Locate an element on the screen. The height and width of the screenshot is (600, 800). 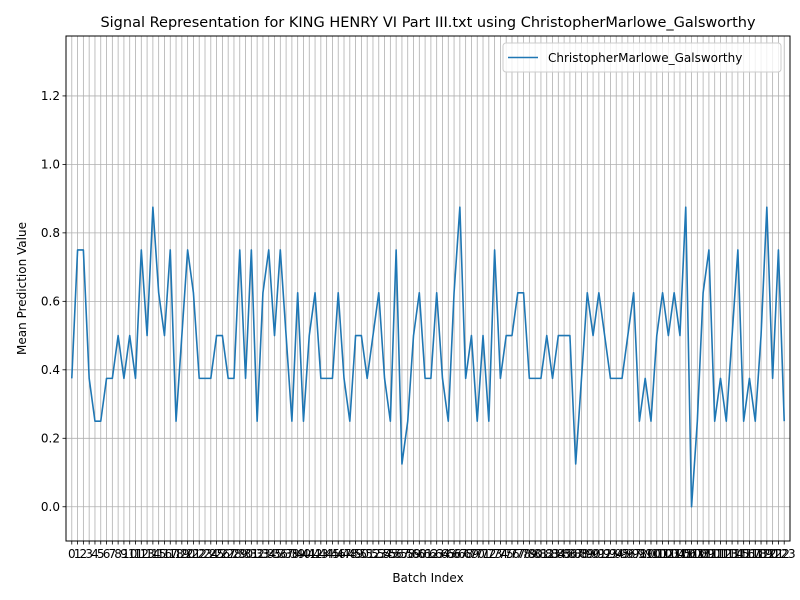
x-tick-label: 9 is located at coordinates (124, 554).